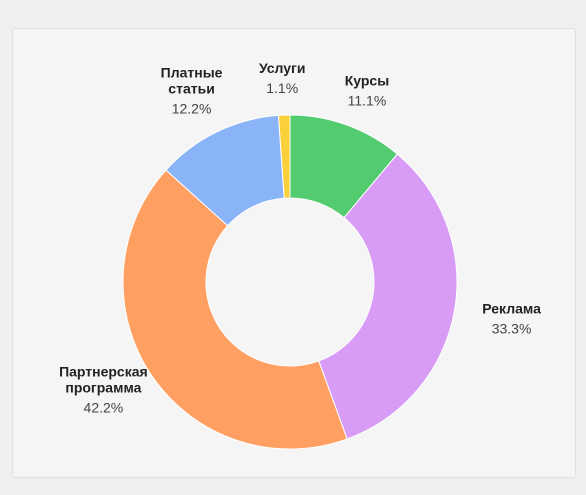  I want to click on segment-label: Реклама, so click(511, 309).